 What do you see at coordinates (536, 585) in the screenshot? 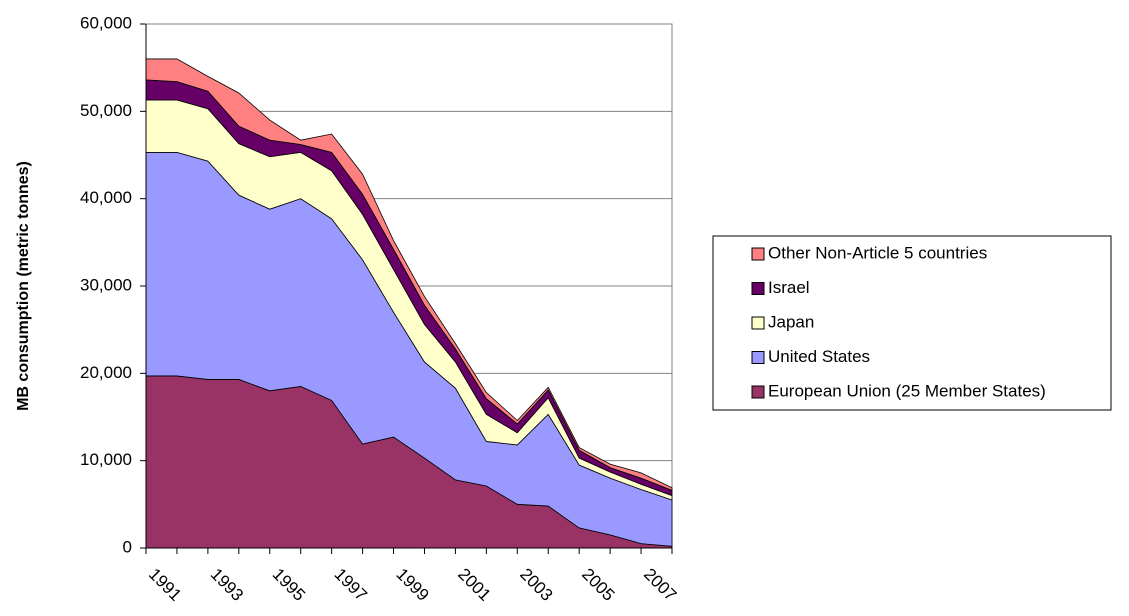
I see `x-tick-label: 2003` at bounding box center [536, 585].